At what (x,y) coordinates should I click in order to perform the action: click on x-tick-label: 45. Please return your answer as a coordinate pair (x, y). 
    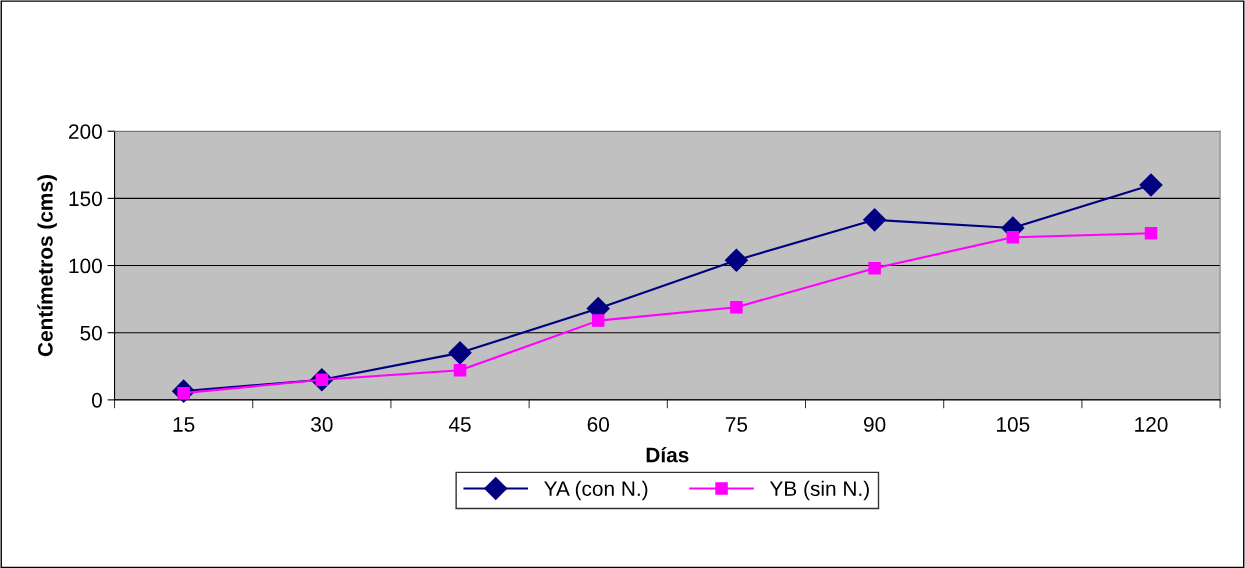
    Looking at the image, I should click on (459, 424).